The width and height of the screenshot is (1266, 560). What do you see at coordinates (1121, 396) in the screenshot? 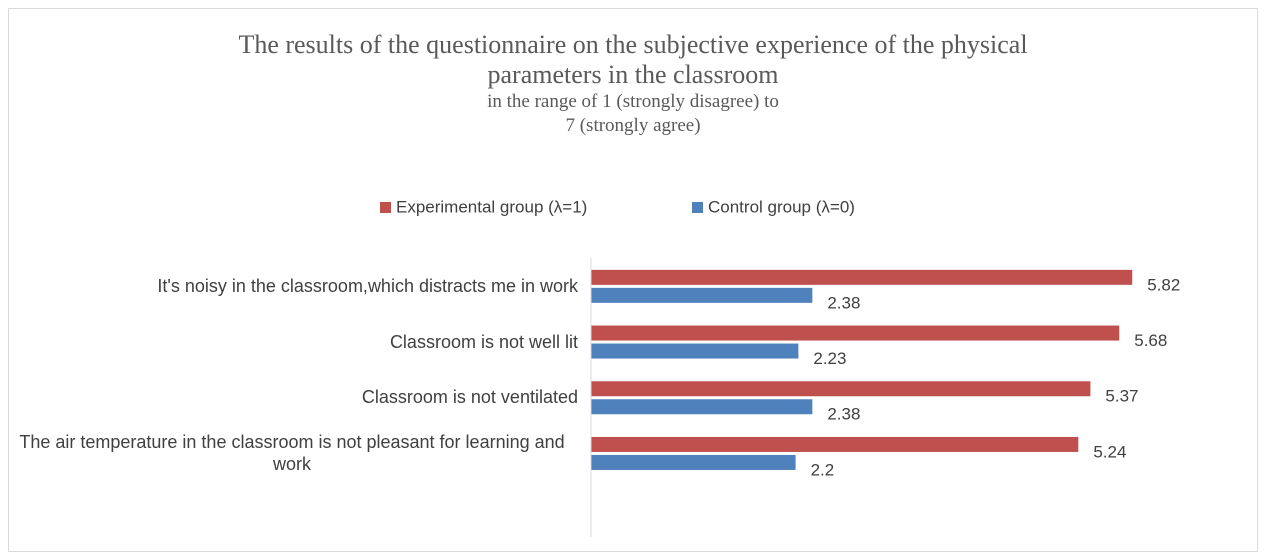
I see `value-label: 5.37` at bounding box center [1121, 396].